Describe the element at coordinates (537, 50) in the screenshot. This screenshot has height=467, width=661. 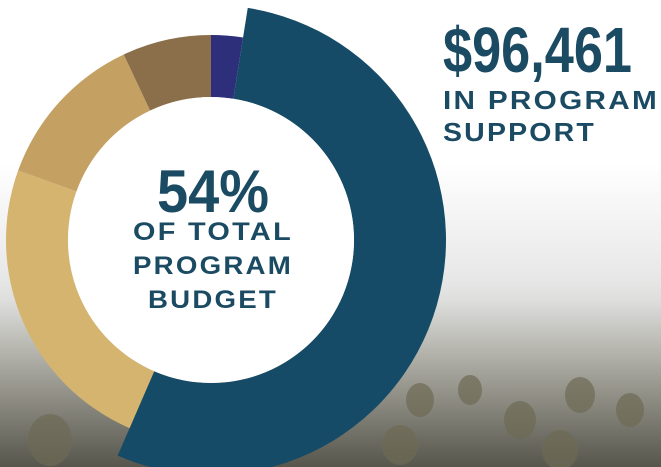
I see `headline: $96,461` at that location.